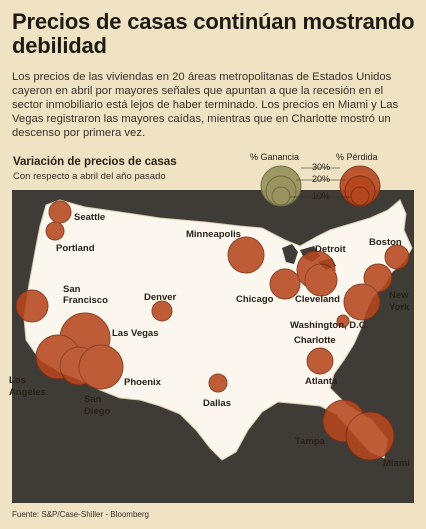  I want to click on map-title: Variación de precios de casas, so click(95, 162).